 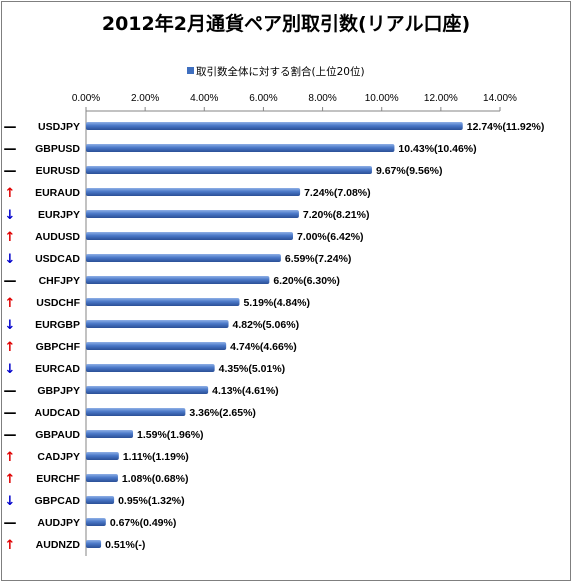 I want to click on category-label-euraud: EURAUD, so click(x=57, y=193).